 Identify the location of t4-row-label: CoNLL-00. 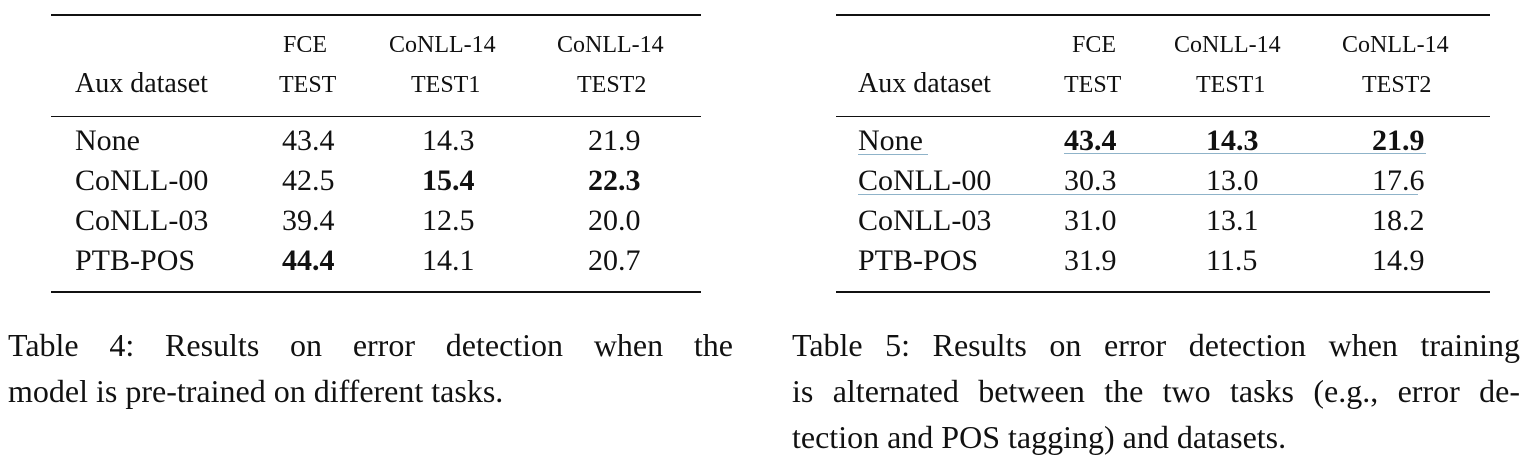
(142, 180).